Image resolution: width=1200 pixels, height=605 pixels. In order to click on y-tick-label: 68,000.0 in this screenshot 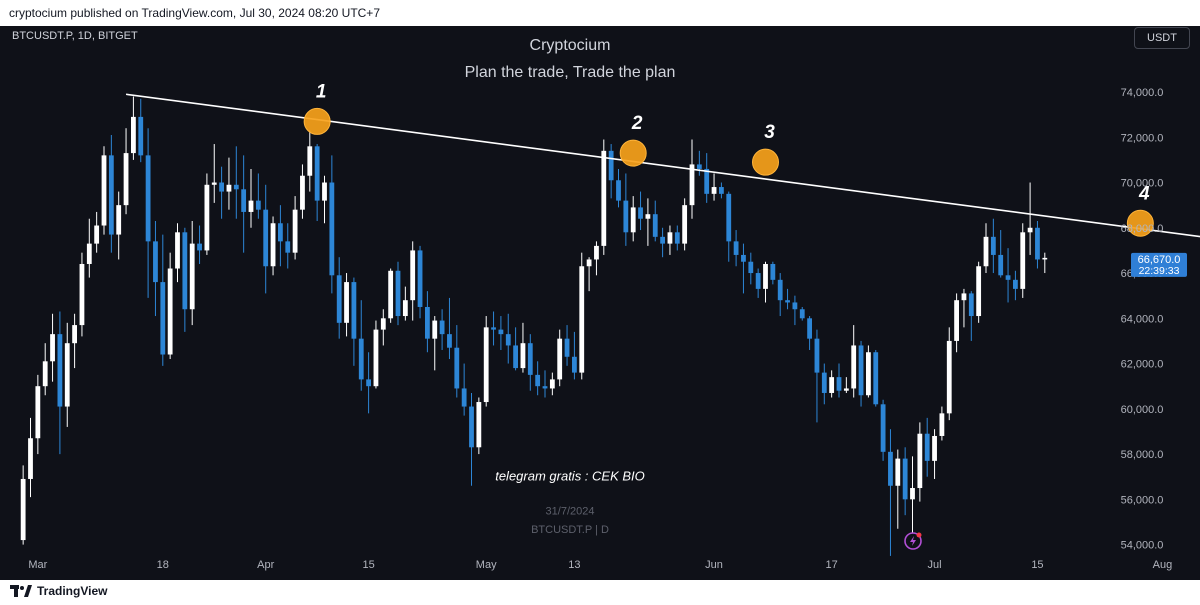, I will do `click(1142, 229)`.